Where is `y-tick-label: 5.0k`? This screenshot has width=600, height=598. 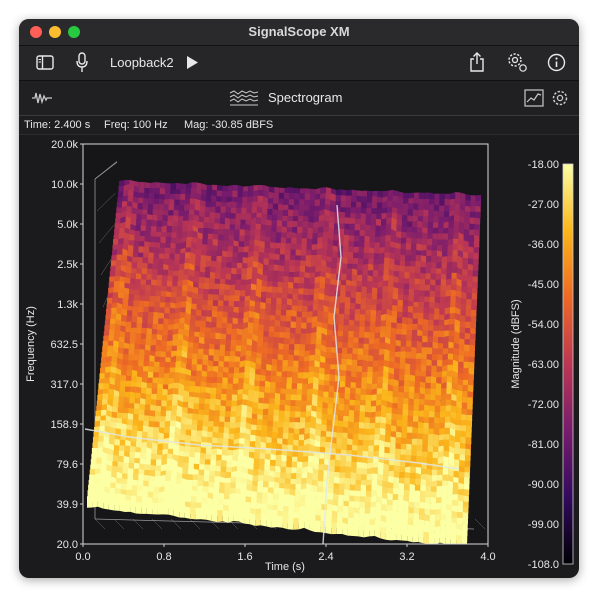 y-tick-label: 5.0k is located at coordinates (67, 225).